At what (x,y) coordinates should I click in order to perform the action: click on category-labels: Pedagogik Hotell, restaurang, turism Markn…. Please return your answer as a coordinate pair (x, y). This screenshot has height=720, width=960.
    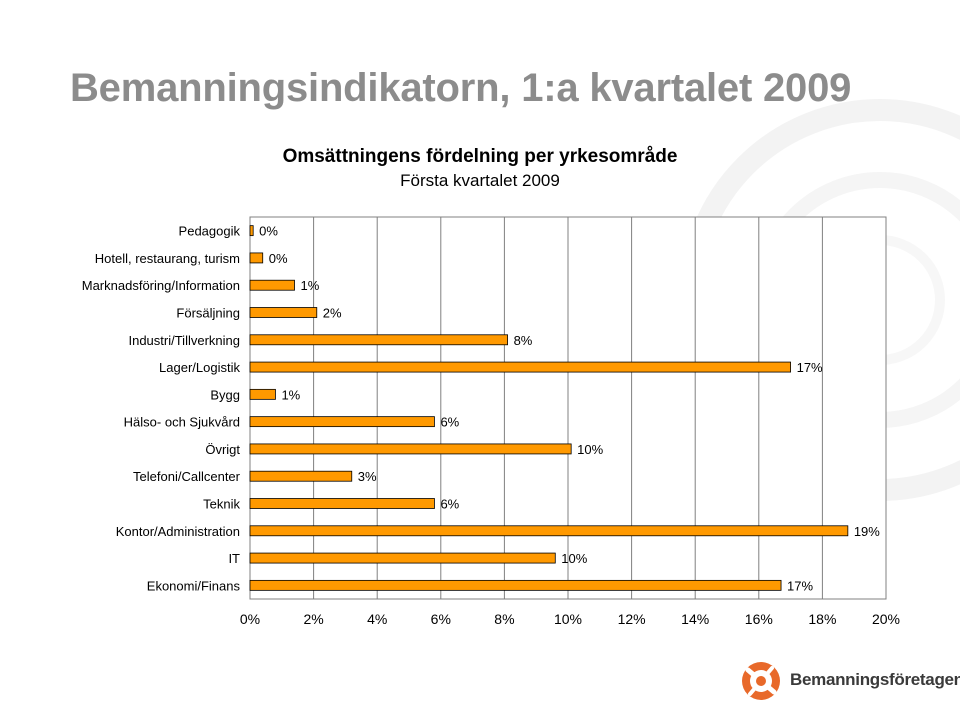
    Looking at the image, I should click on (161, 409).